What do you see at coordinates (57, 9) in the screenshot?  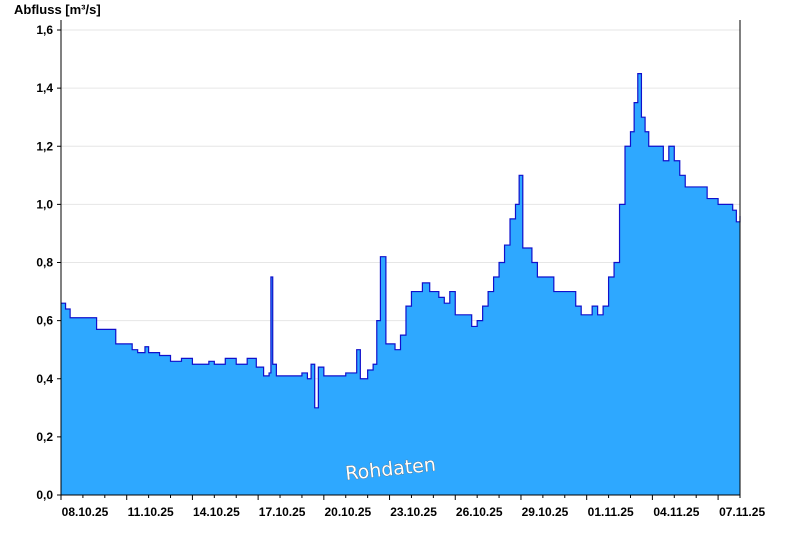 I see `y-axis-title: Abfluss [m³/s]` at bounding box center [57, 9].